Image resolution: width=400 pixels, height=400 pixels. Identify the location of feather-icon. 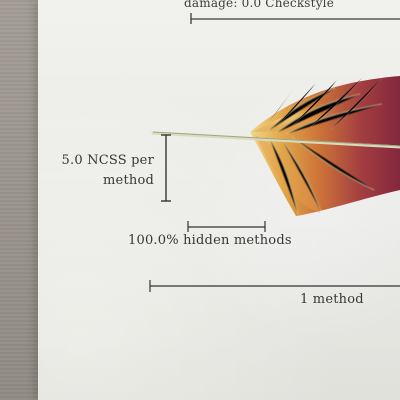
(325, 146).